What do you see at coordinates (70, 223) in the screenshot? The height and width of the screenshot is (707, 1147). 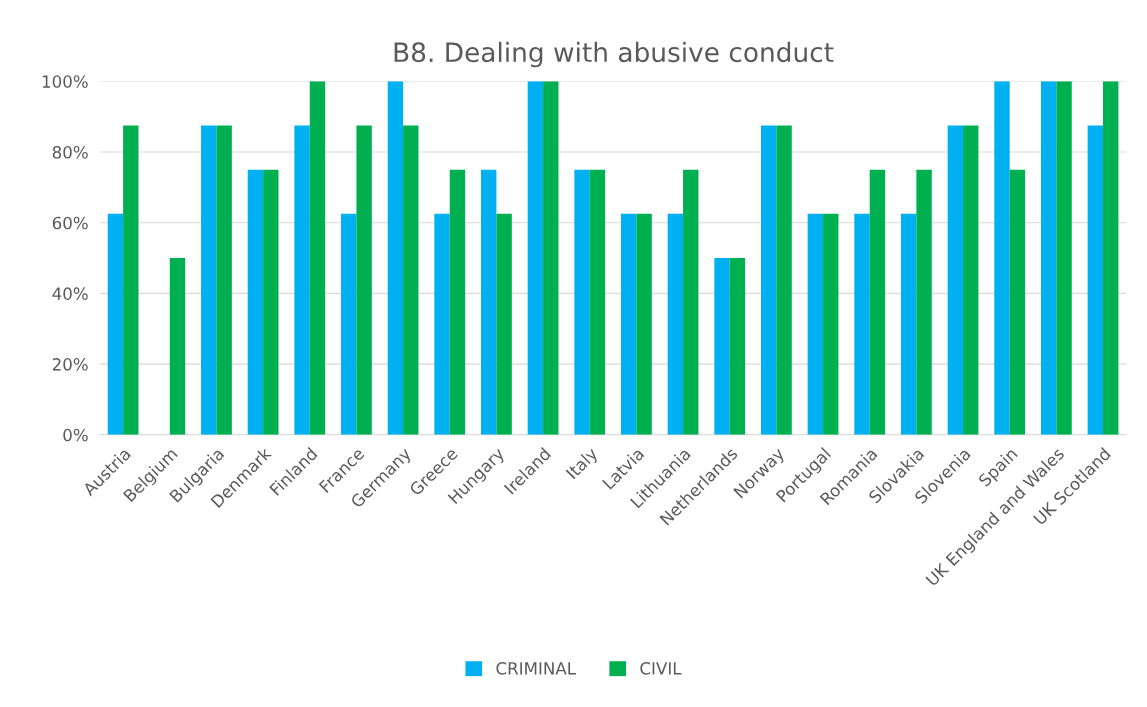 I see `y-tick-label: 60%` at bounding box center [70, 223].